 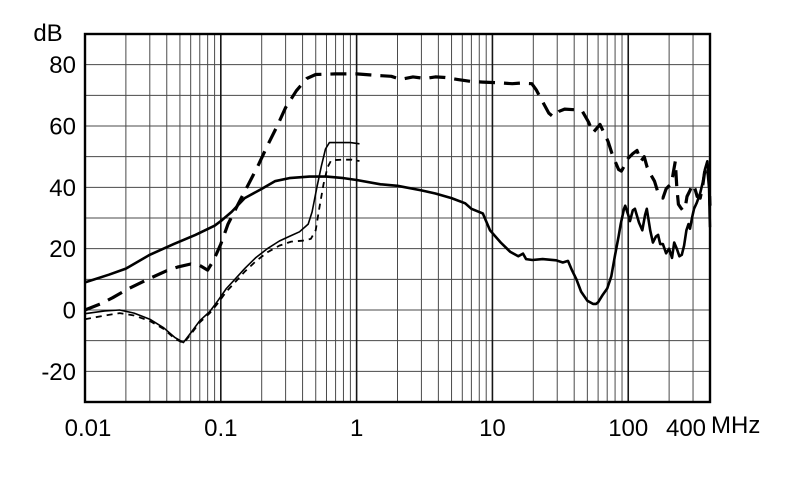 What do you see at coordinates (62, 127) in the screenshot?
I see `y-tick-label: 60` at bounding box center [62, 127].